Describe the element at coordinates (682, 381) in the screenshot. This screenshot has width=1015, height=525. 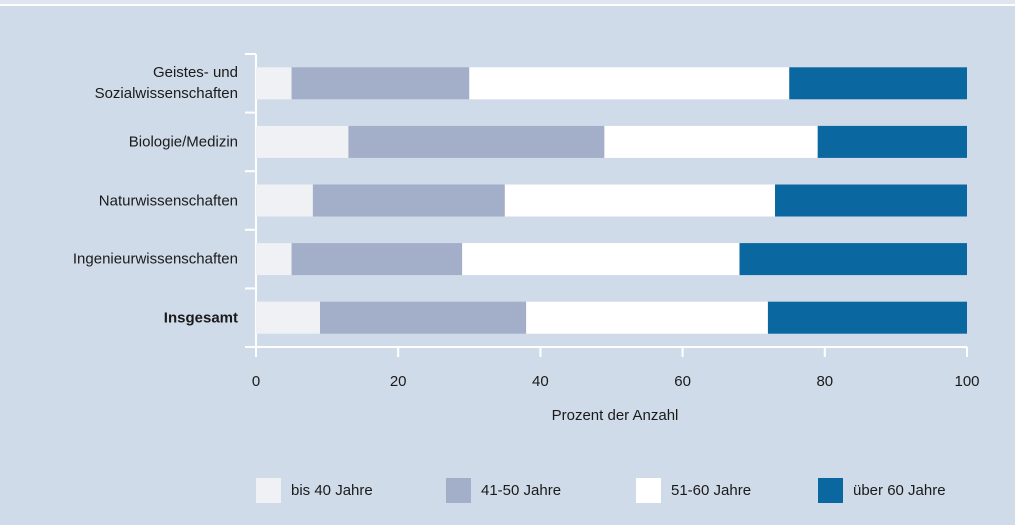
I see `x-tick-label: 60` at that location.